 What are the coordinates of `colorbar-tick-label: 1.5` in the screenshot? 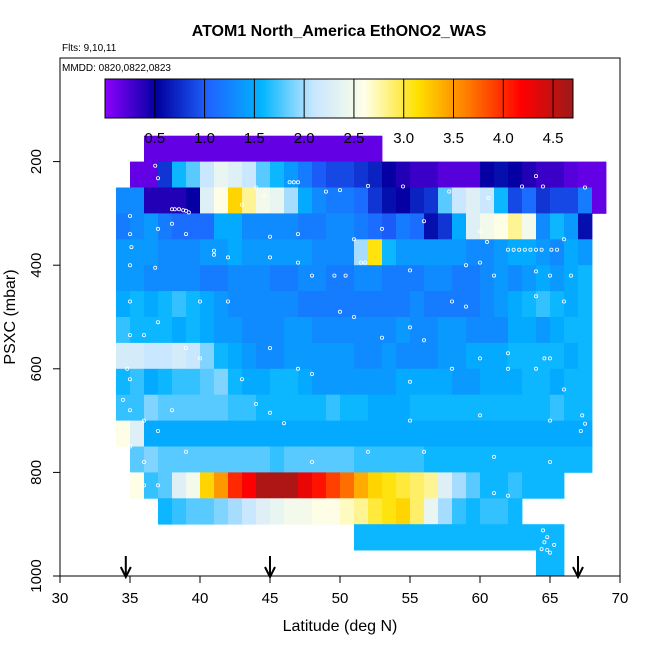 It's located at (254, 138).